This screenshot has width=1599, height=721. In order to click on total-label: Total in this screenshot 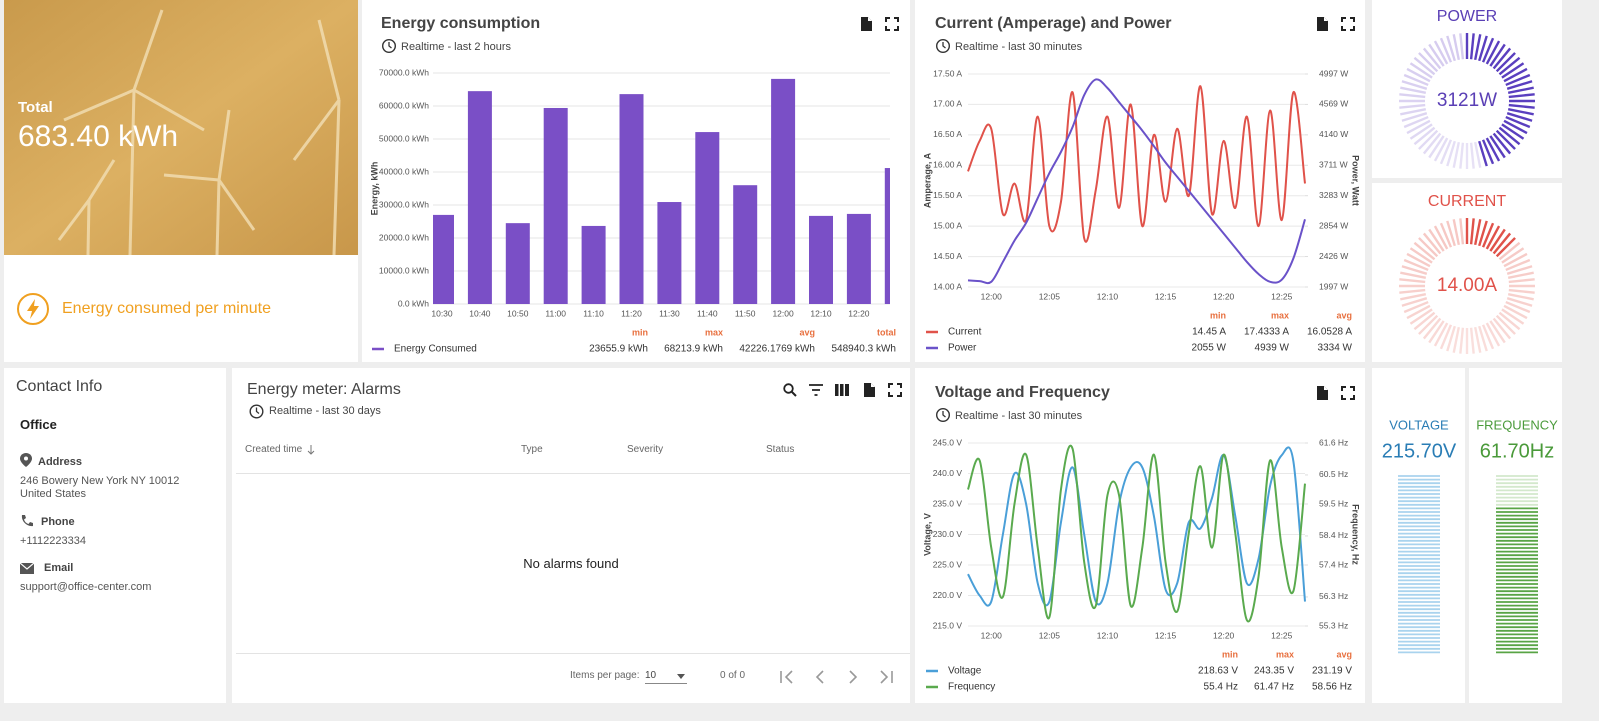, I will do `click(35, 107)`.